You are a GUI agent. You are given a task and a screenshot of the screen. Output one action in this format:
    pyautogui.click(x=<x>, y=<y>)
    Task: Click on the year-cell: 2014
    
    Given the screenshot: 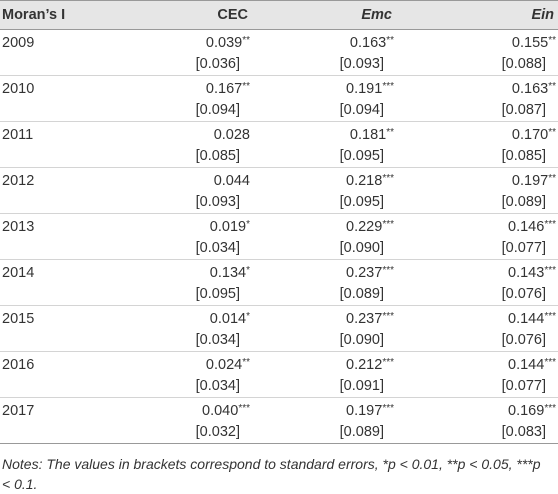 What is the action you would take?
    pyautogui.click(x=18, y=272)
    